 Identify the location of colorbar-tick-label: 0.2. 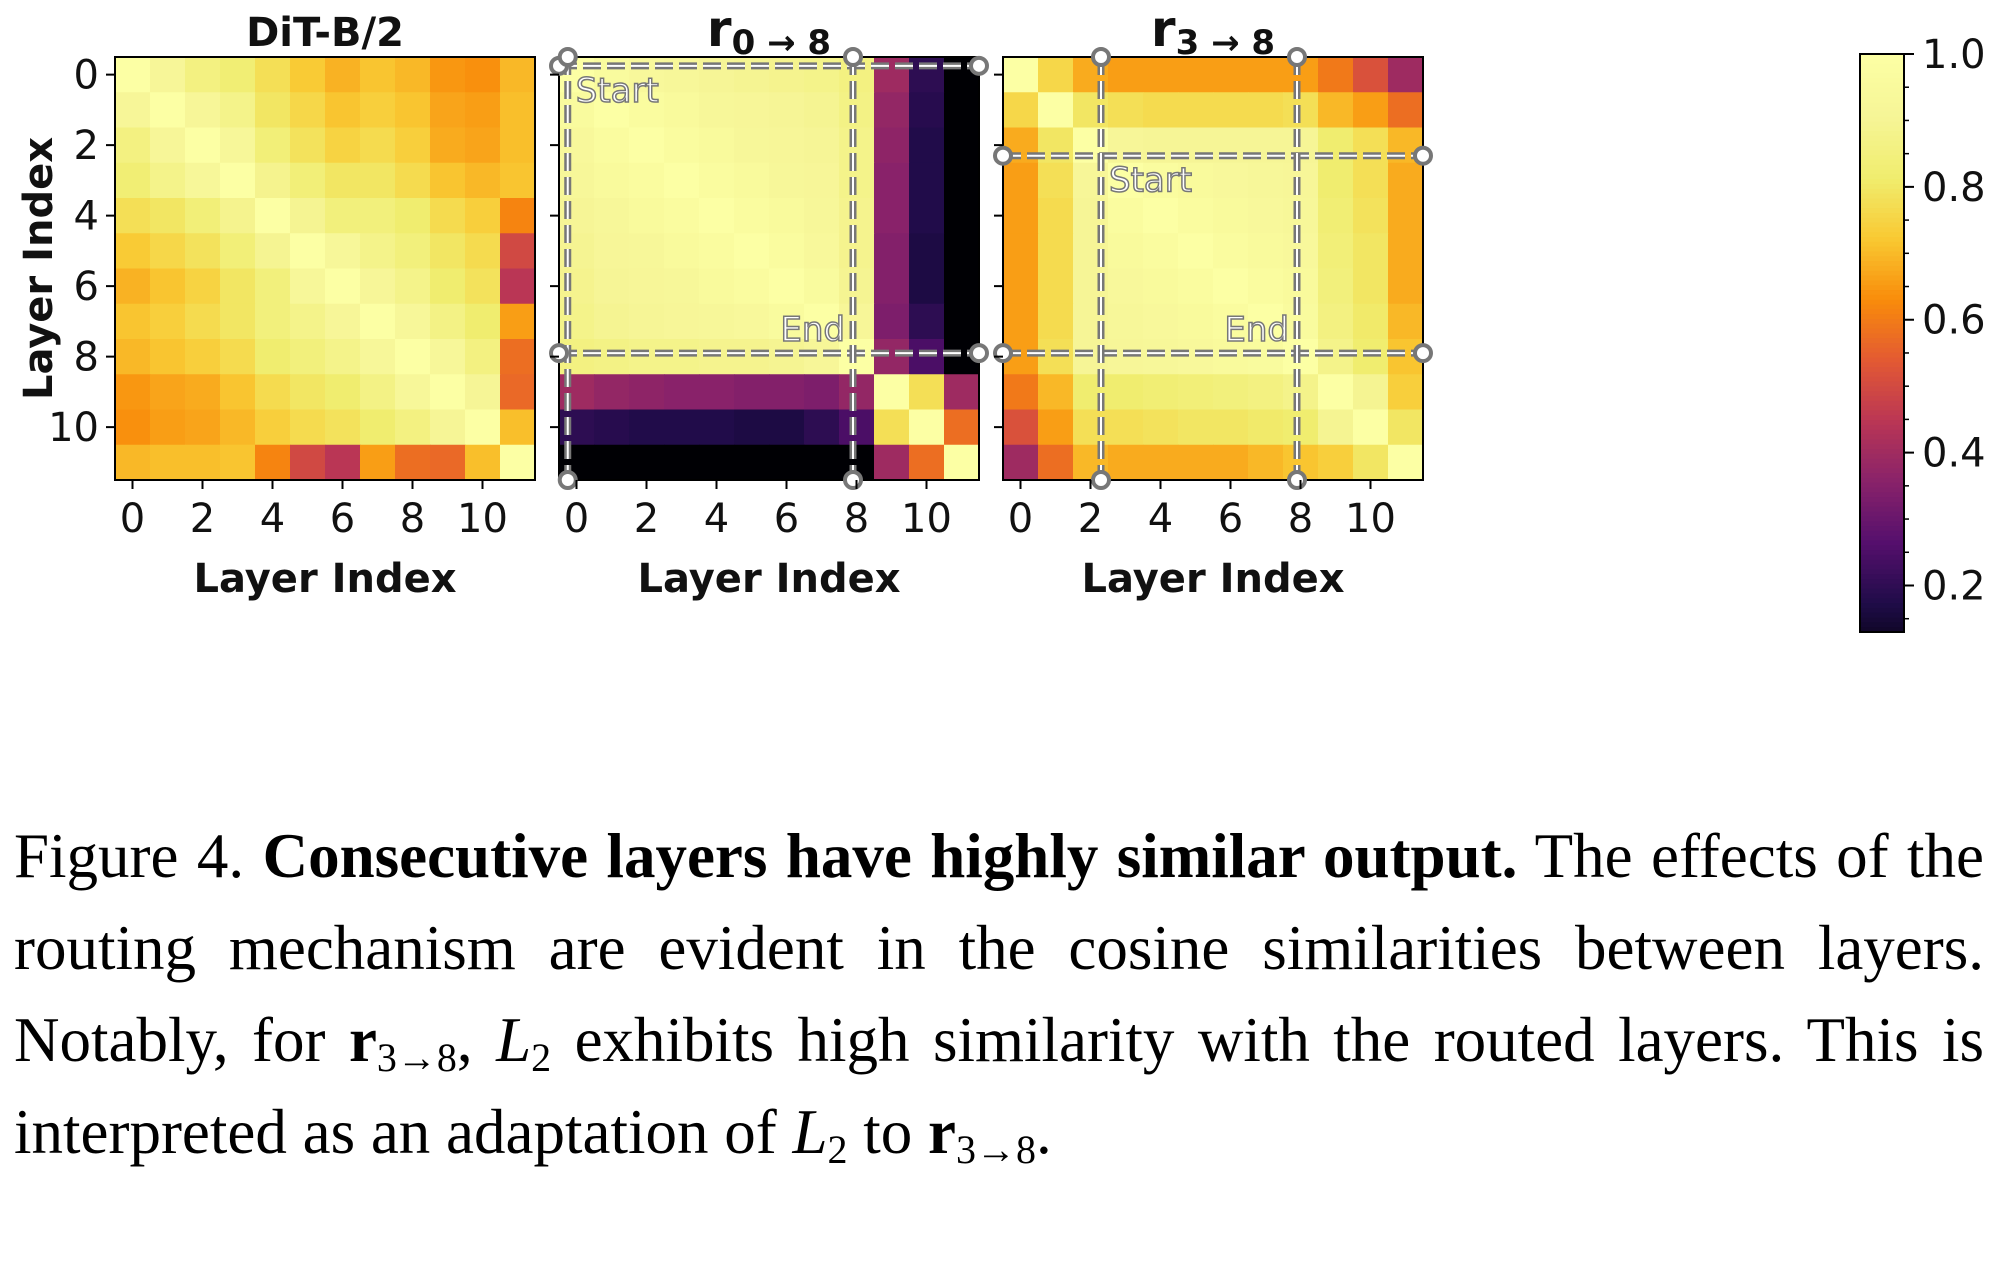
(1954, 586).